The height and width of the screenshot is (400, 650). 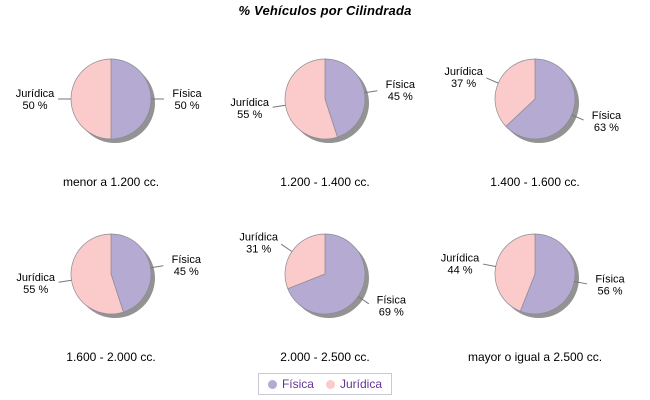 I want to click on pie-caption: mayor o igual a 2.500 cc., so click(x=535, y=357).